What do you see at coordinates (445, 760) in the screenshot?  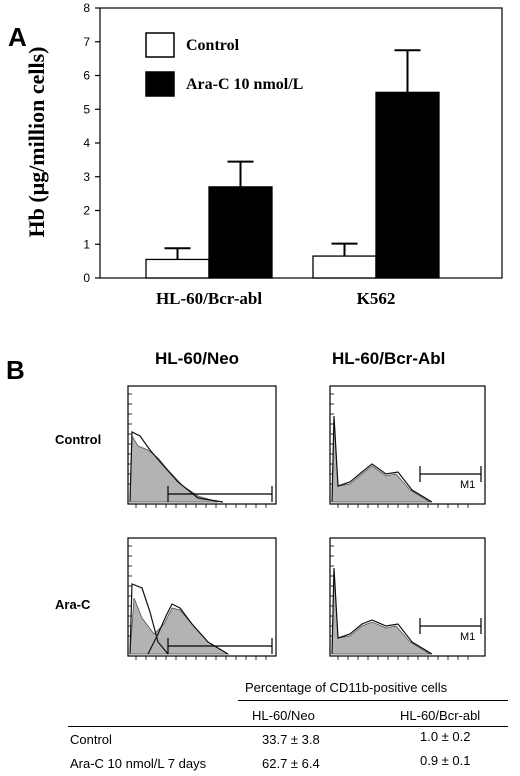 I see `table-cell-bcr: 0.9 ± 0.1` at bounding box center [445, 760].